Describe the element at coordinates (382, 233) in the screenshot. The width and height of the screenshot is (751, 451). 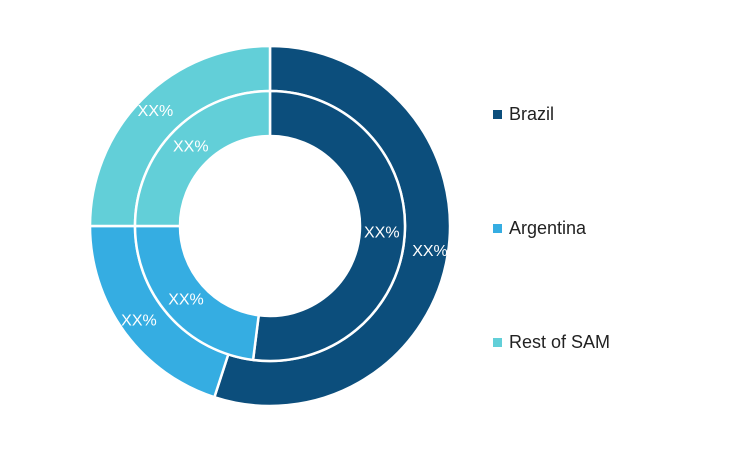
I see `inner-ring-label-brazil: XX%` at that location.